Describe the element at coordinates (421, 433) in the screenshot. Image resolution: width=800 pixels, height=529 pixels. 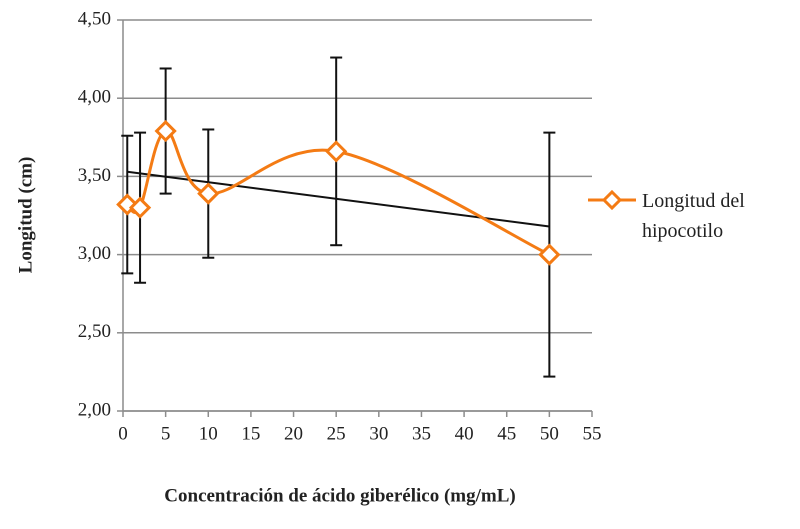
I see `x-tick-label: 35` at that location.